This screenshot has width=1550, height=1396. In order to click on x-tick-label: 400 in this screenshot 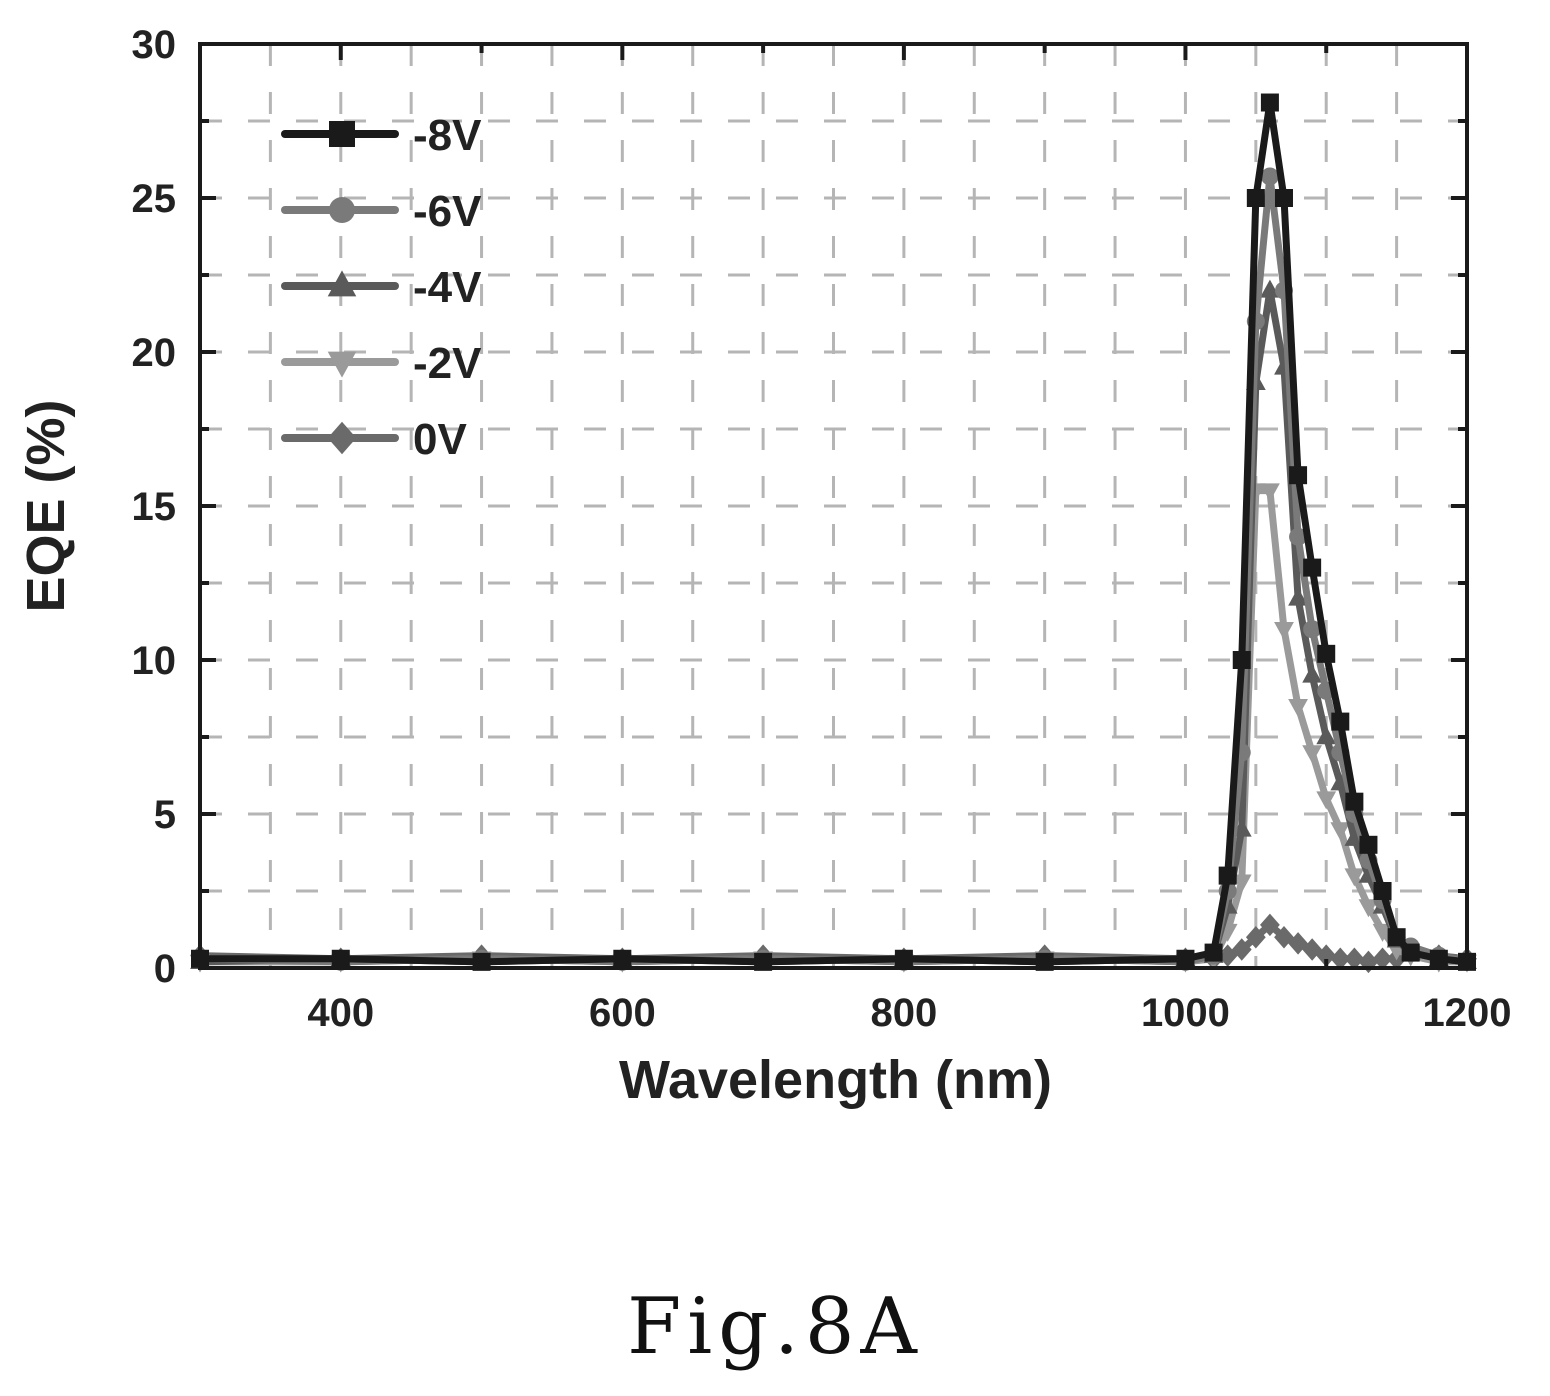, I will do `click(340, 1013)`.